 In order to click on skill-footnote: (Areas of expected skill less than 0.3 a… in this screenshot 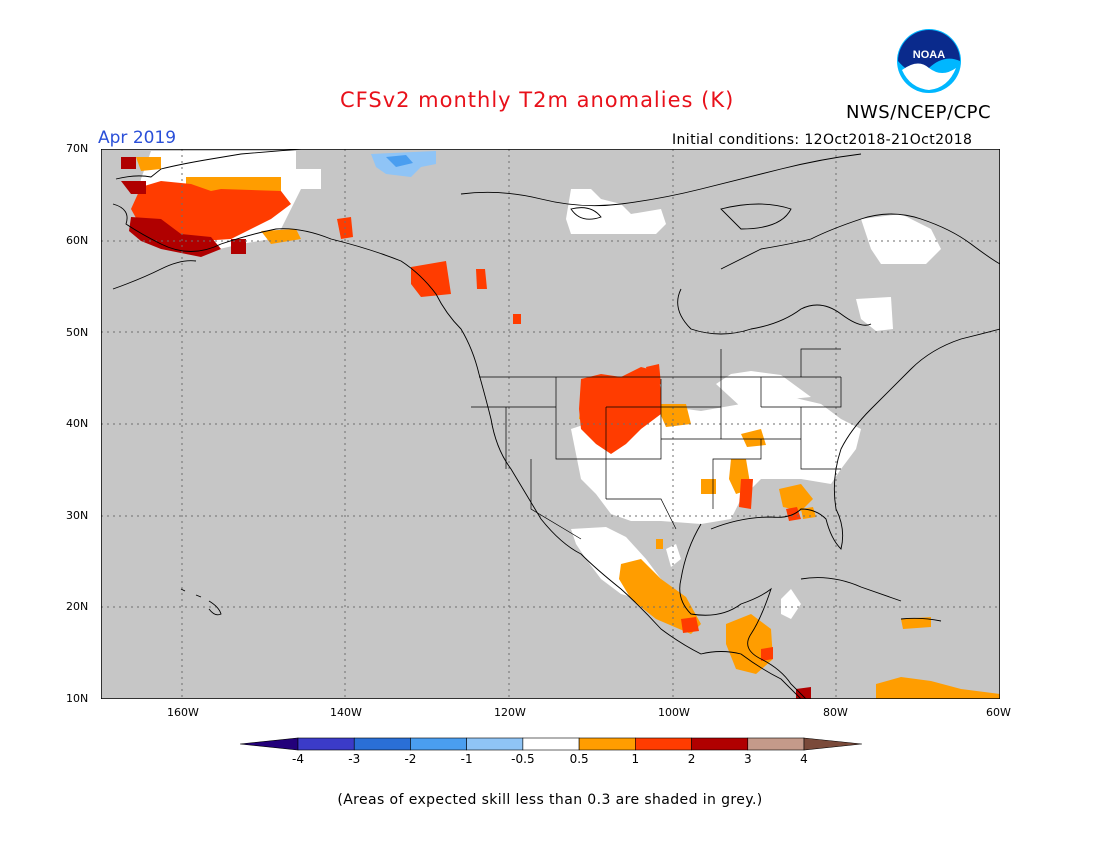, I will do `click(550, 800)`.